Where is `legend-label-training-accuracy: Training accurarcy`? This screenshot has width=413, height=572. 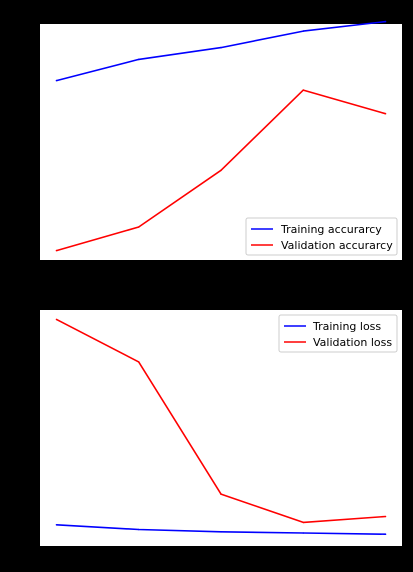
legend-label-training-accuracy: Training accurarcy is located at coordinates (331, 229).